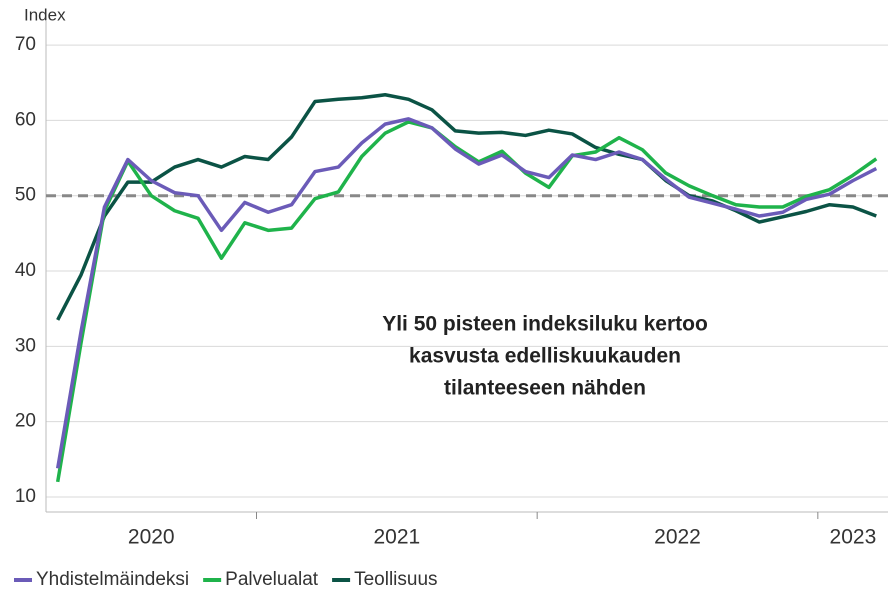  I want to click on annotation: kasvusta edelliskuukauden, so click(545, 356).